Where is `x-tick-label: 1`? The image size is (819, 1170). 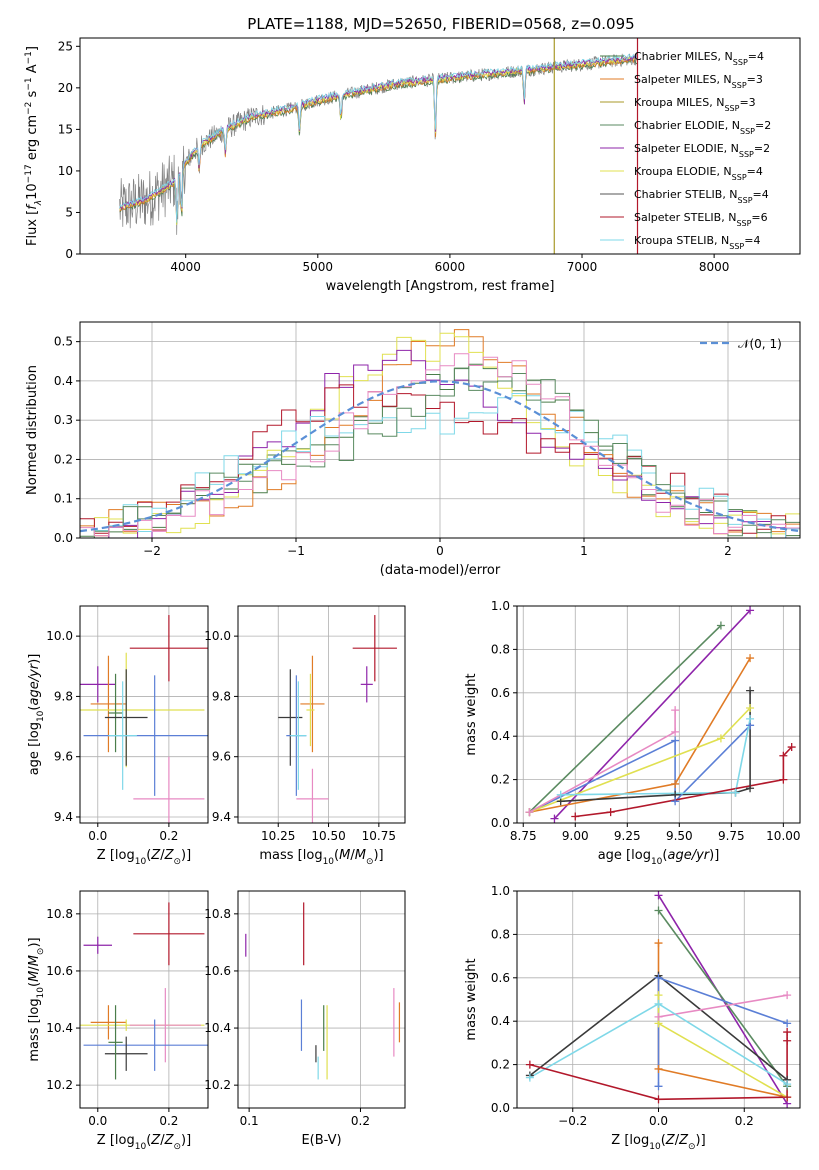
x-tick-label: 1 is located at coordinates (584, 551).